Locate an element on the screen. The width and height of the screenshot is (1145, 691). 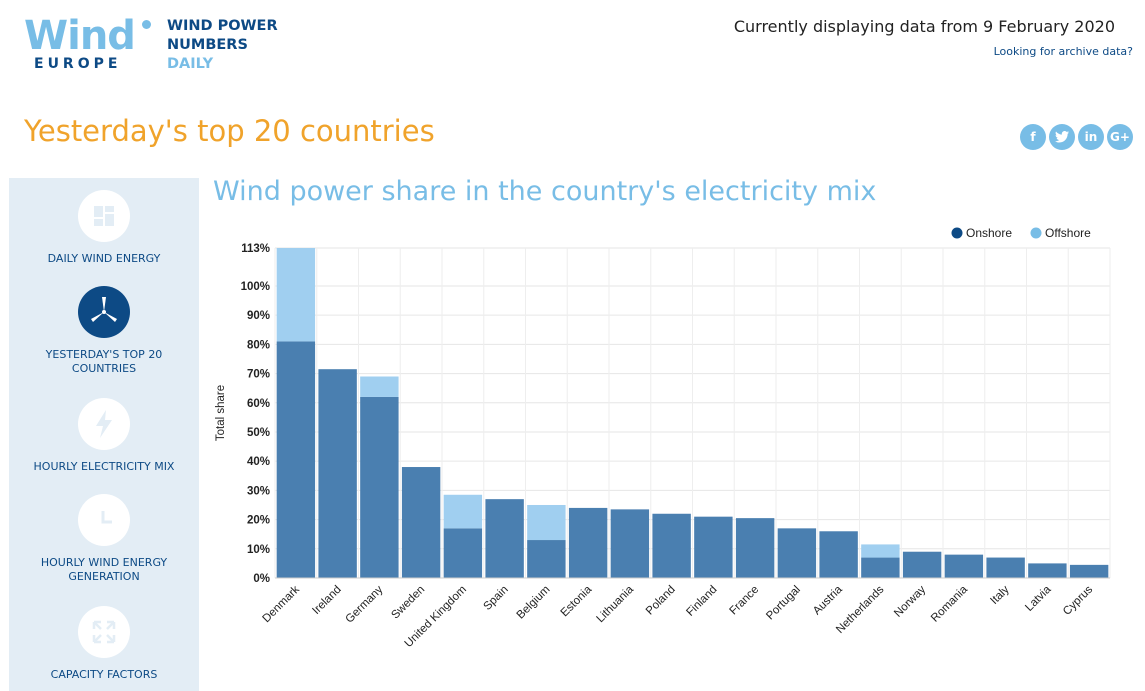
x-tick-label: Portugal is located at coordinates (783, 603).